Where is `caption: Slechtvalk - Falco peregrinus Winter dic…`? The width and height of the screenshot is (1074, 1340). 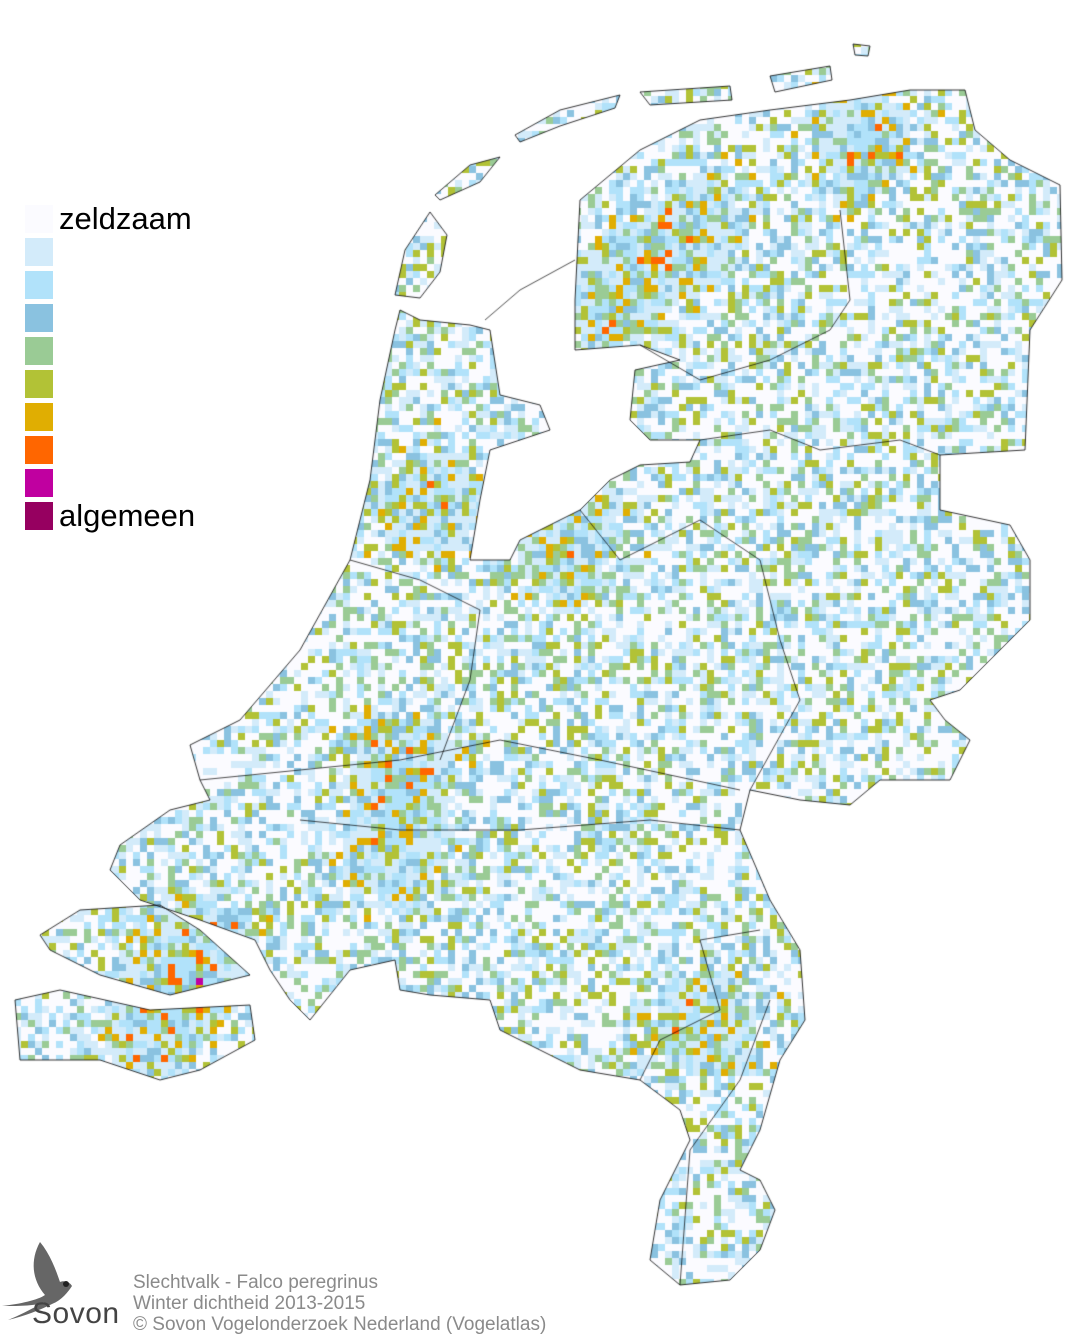 caption: Slechtvalk - Falco peregrinus Winter dic… is located at coordinates (339, 1303).